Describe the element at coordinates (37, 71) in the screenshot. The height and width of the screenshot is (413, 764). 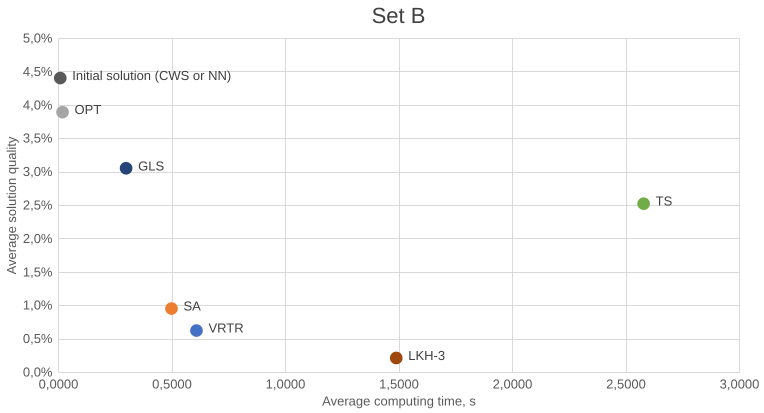
I see `y-tick-label: 4,5%` at that location.